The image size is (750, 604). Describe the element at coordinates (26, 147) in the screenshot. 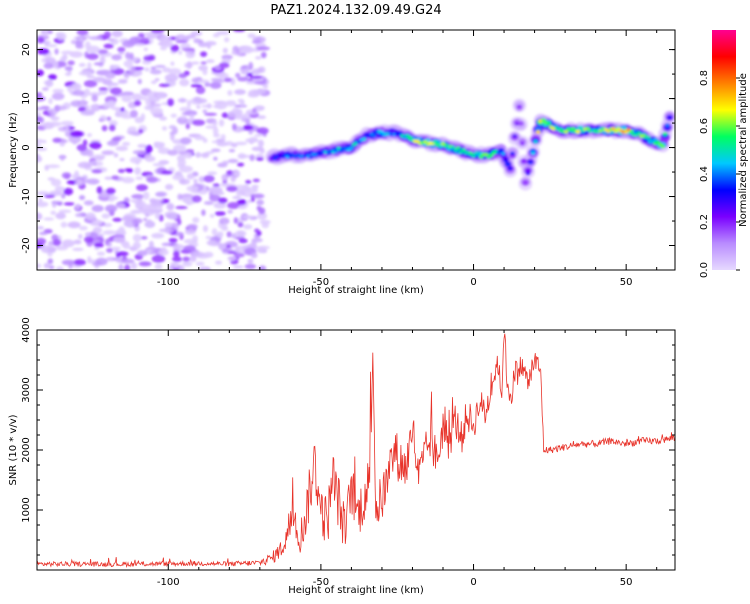

I see `y-tick-label: 0` at that location.